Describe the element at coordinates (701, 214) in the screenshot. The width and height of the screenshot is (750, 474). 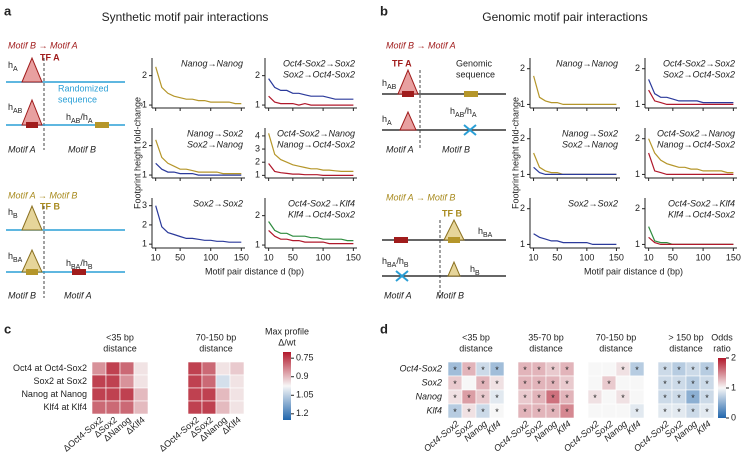
I see `series-label: Klf4→Oct4-Sox2` at that location.